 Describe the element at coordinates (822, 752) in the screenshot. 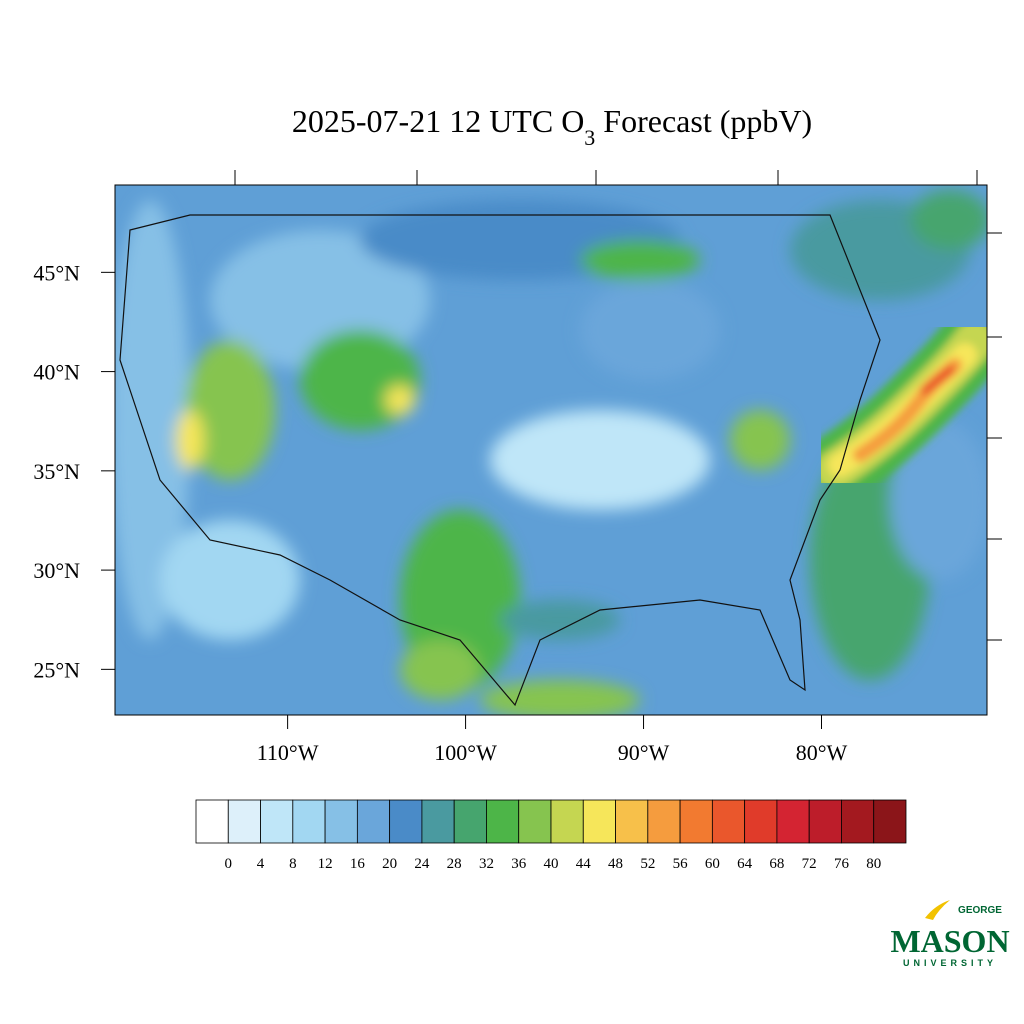

I see `x-tick-label: 80°W` at that location.